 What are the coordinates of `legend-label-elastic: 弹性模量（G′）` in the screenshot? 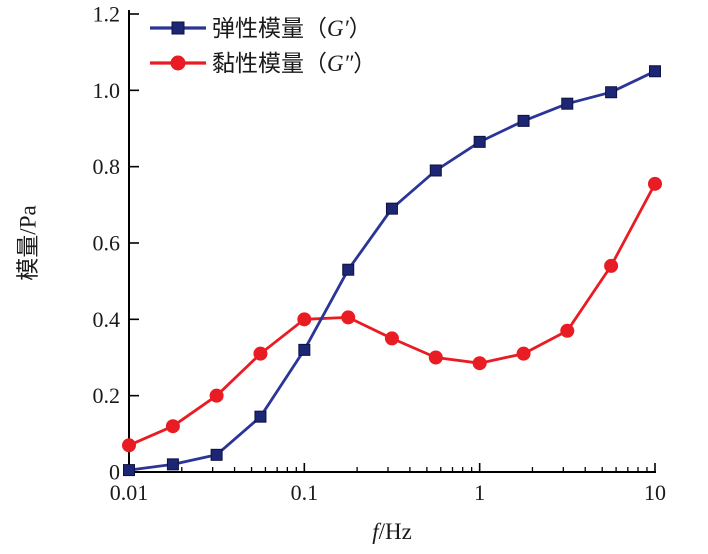 It's located at (292, 28).